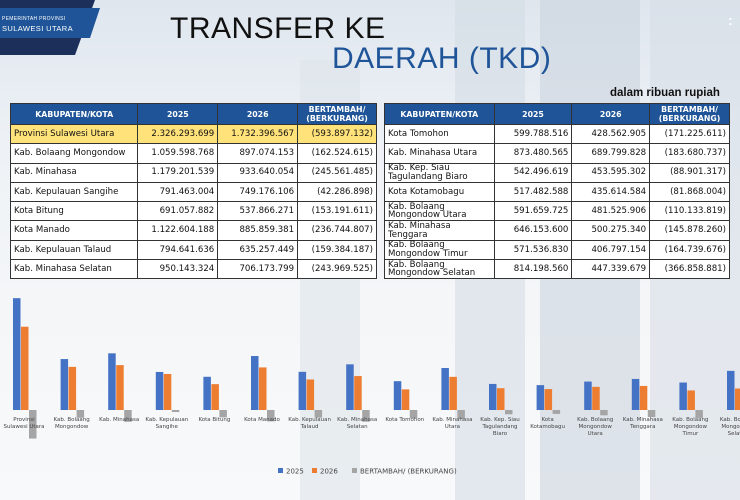 The height and width of the screenshot is (500, 740). I want to click on value-2025-cell: 791.463.004, so click(178, 192).